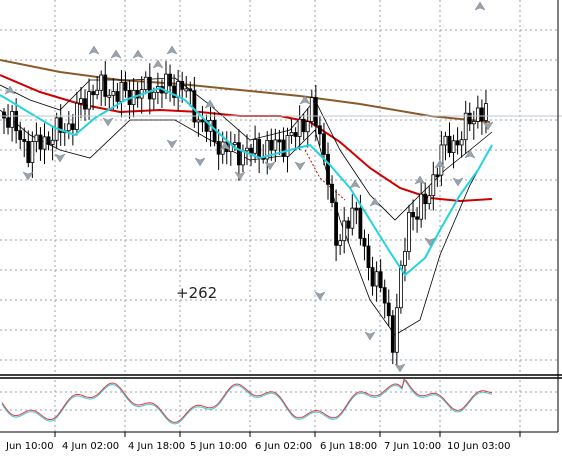 The image size is (562, 460). I want to click on time-axis-label: 6 Jun 18:00, so click(348, 446).